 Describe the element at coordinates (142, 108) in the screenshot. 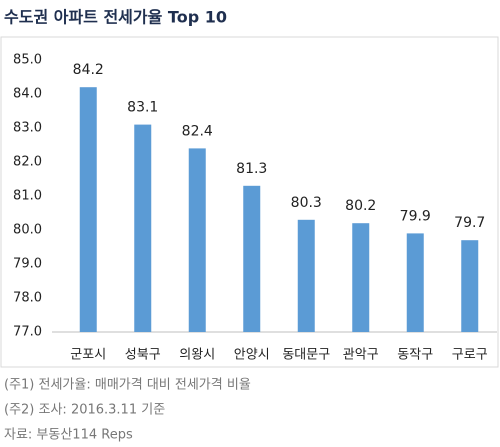

I see `value-label: 83.1` at that location.